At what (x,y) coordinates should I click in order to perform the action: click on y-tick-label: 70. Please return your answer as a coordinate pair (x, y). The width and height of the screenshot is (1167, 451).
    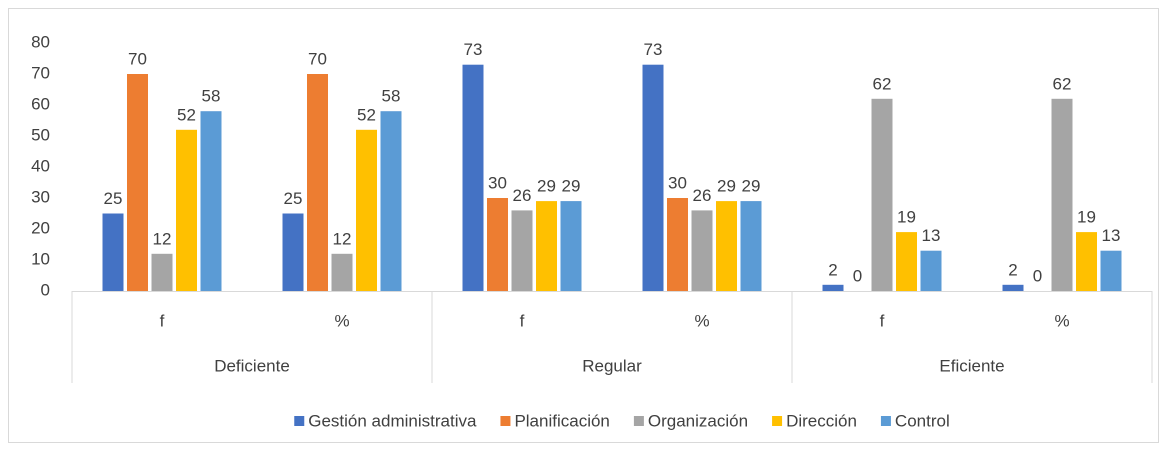
    Looking at the image, I should click on (40, 72).